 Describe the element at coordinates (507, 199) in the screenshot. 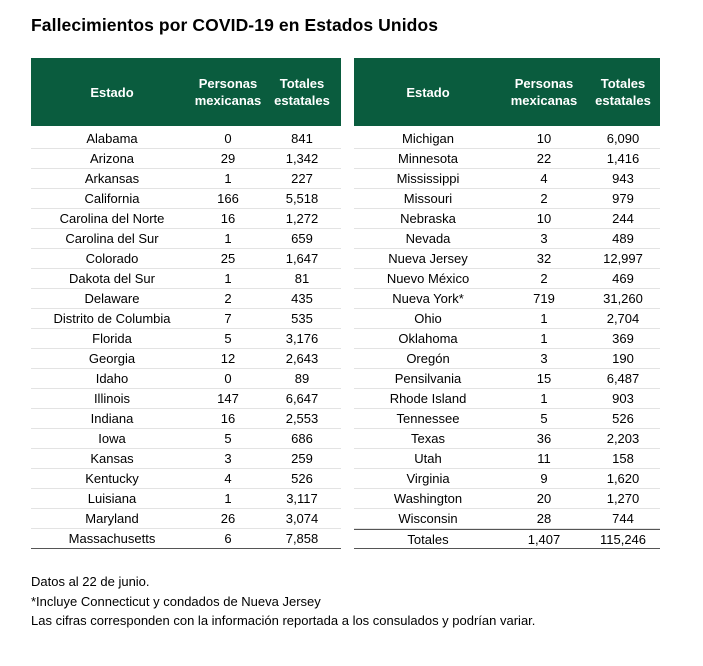

I see `table-row: Missouri 2 979` at that location.